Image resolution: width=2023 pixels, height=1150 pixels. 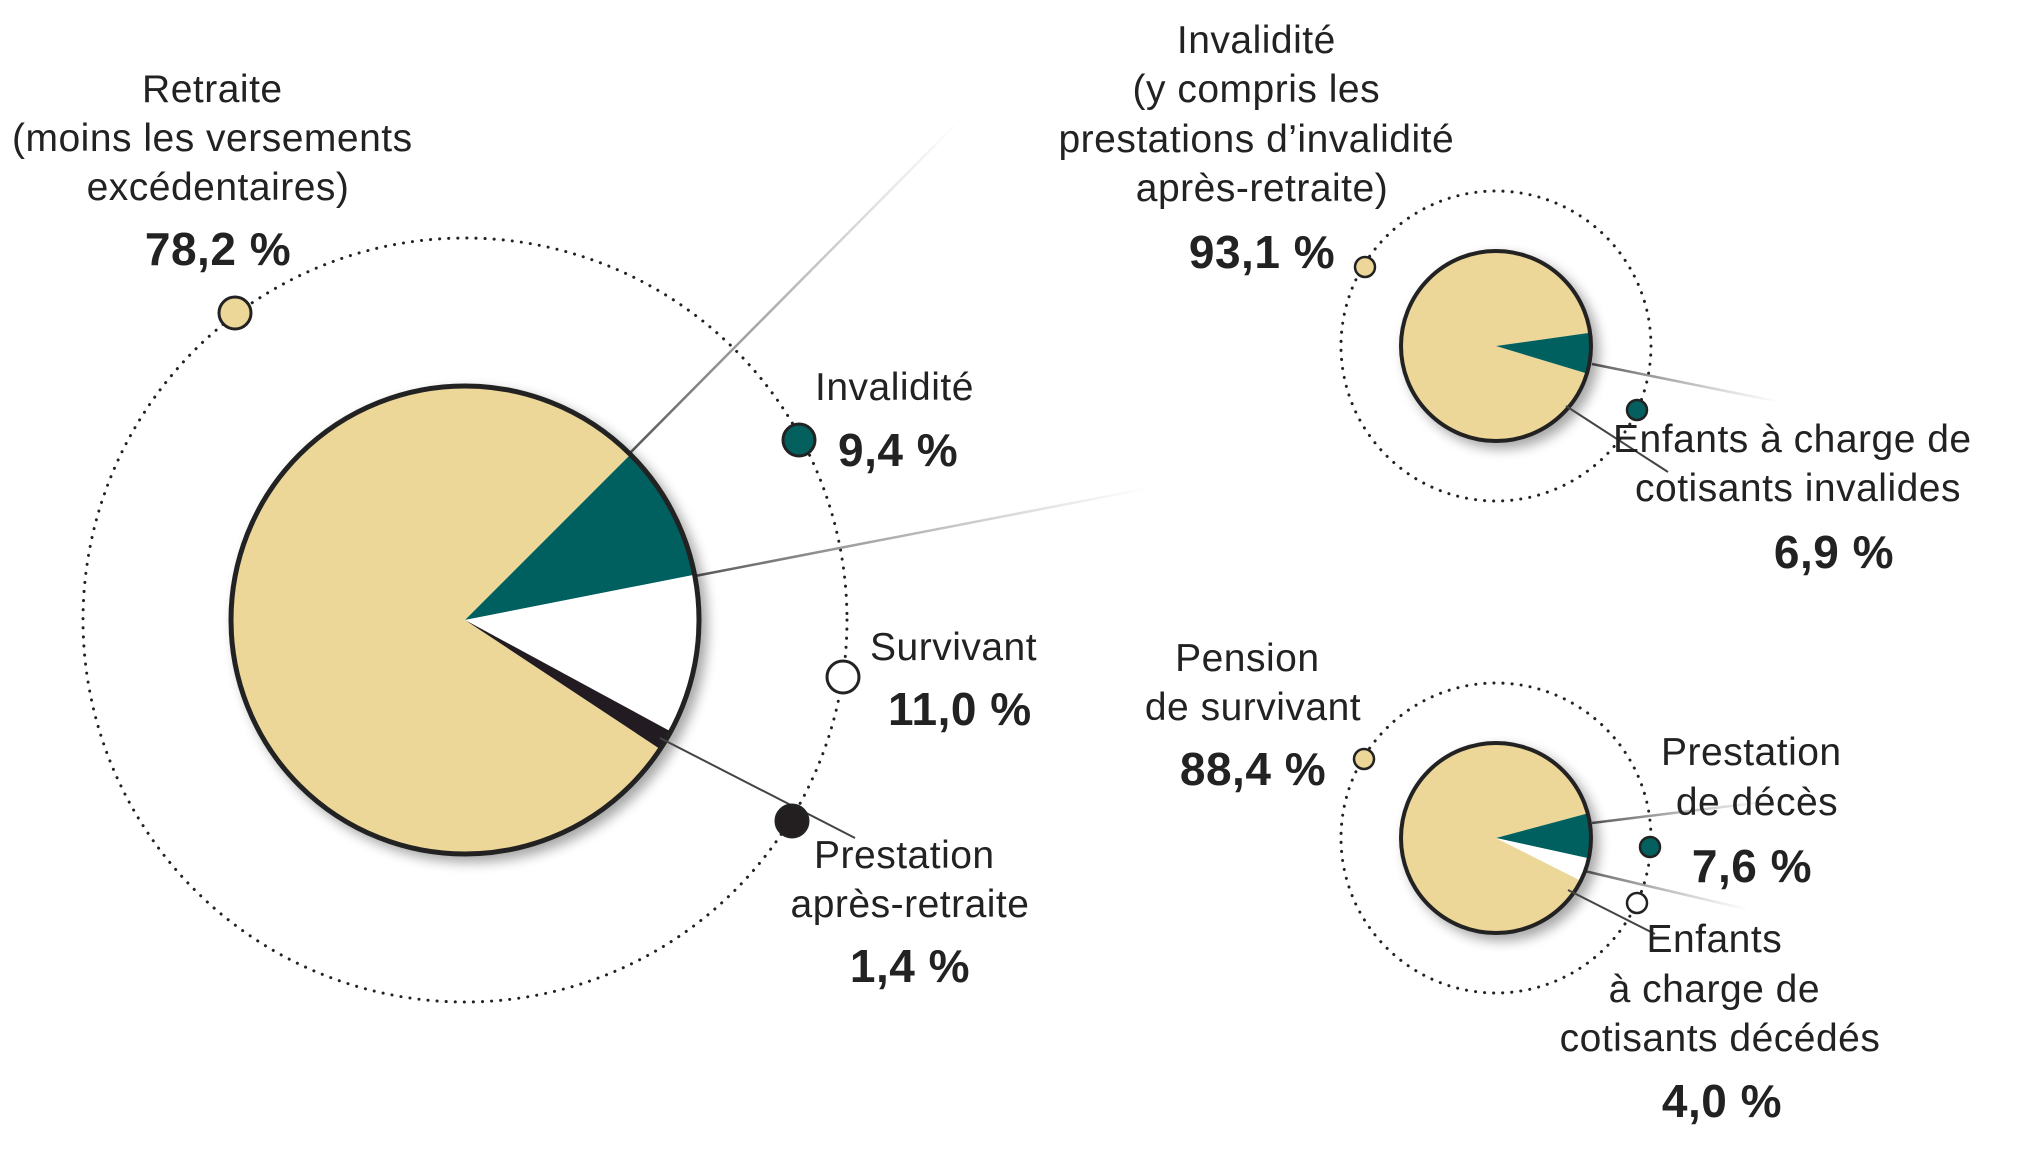 What do you see at coordinates (218, 249) in the screenshot?
I see `value-retraite: 78,2 %` at bounding box center [218, 249].